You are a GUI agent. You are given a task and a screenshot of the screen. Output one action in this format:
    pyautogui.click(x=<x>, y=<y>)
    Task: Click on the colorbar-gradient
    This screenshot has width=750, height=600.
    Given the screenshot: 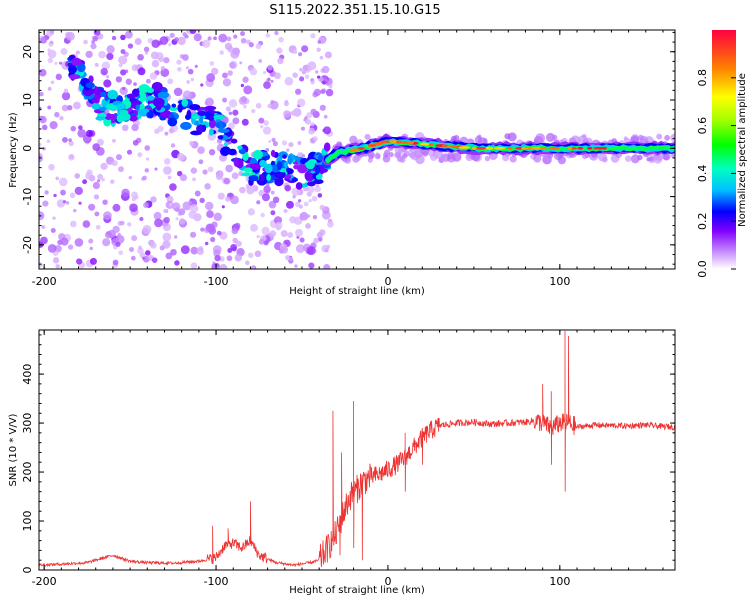 What is the action you would take?
    pyautogui.click(x=724, y=149)
    